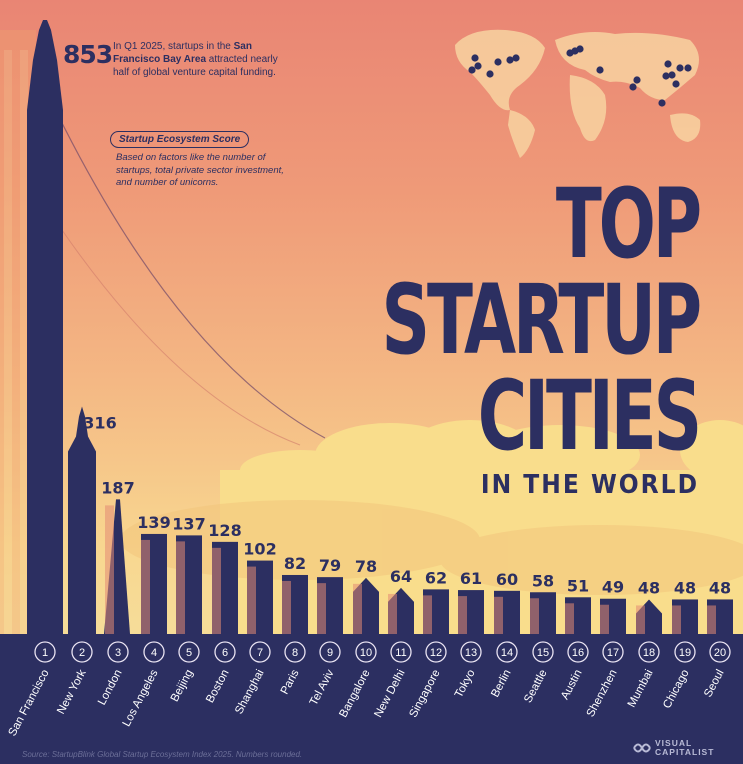 The image size is (743, 764). What do you see at coordinates (321, 608) in the screenshot?
I see `bar-face-tel-aviv` at bounding box center [321, 608].